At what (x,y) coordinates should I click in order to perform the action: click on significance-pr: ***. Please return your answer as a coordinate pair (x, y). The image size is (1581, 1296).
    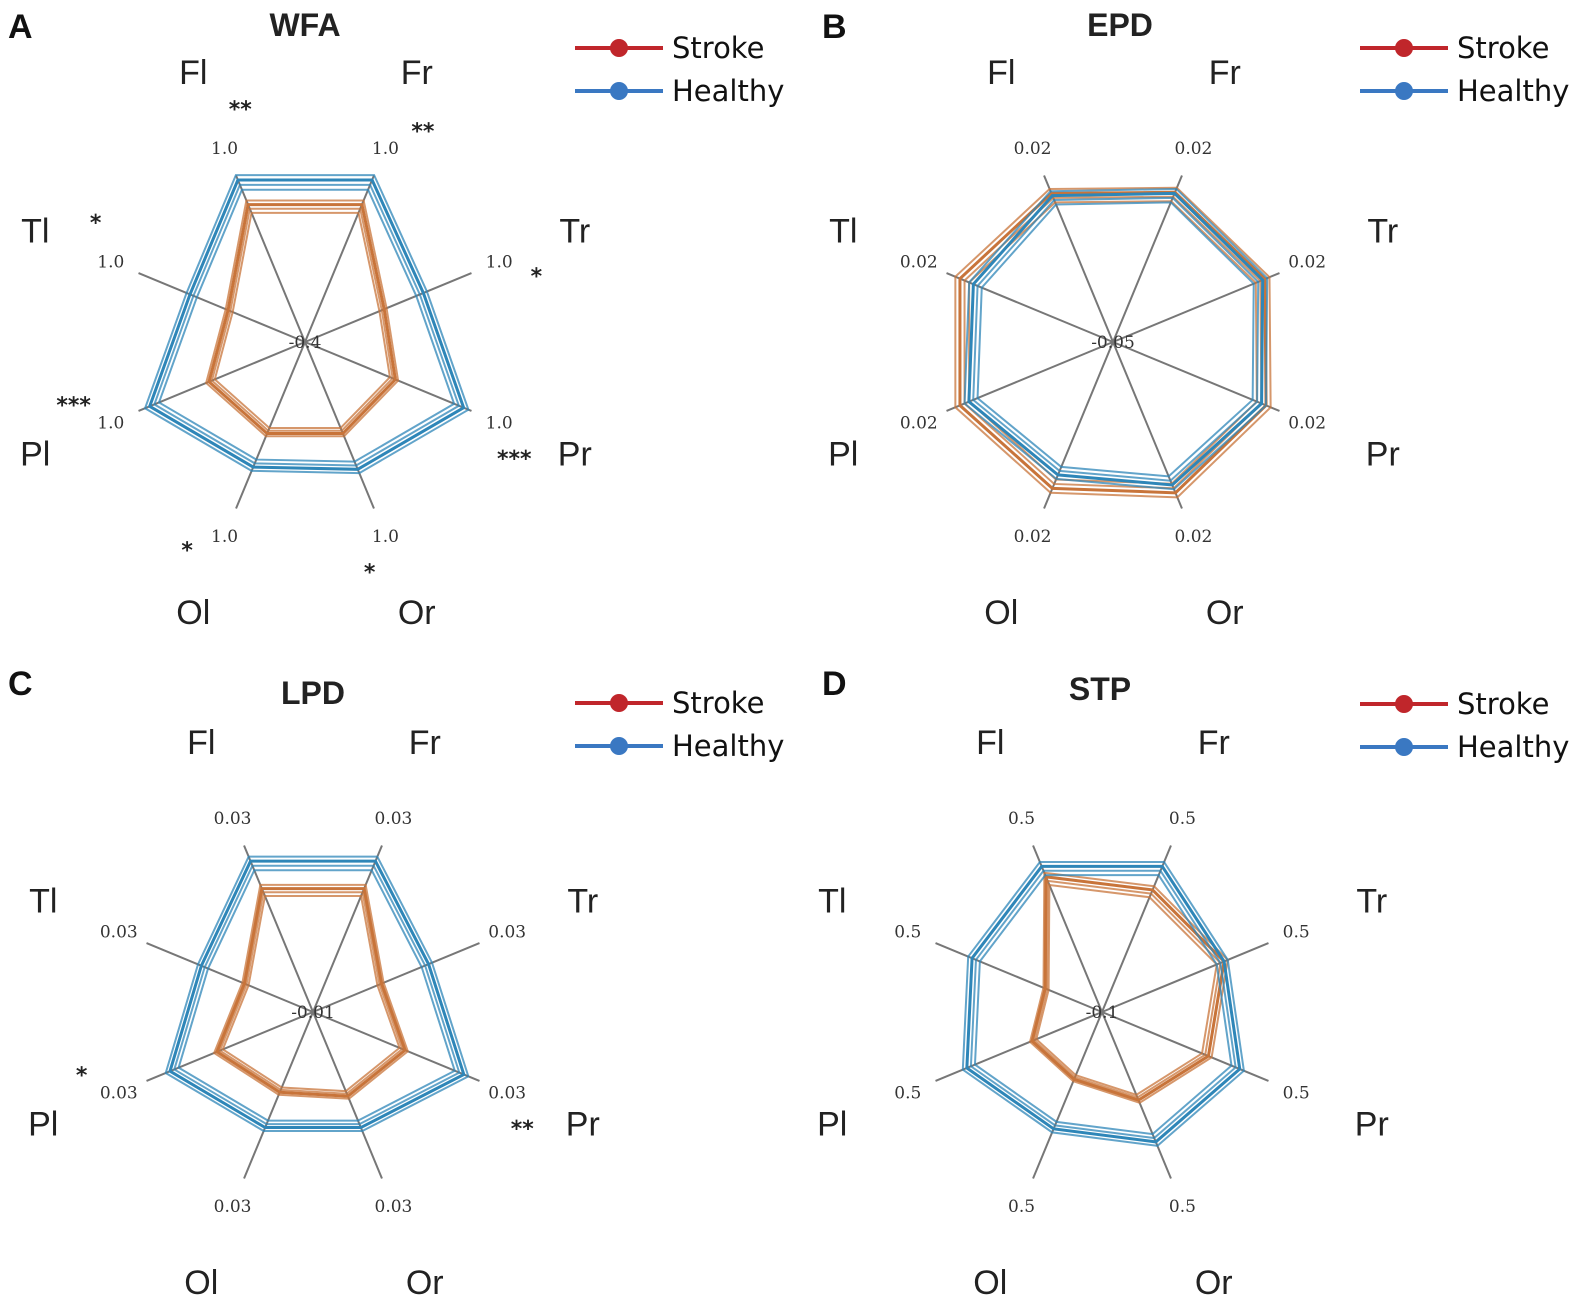
    Looking at the image, I should click on (514, 459).